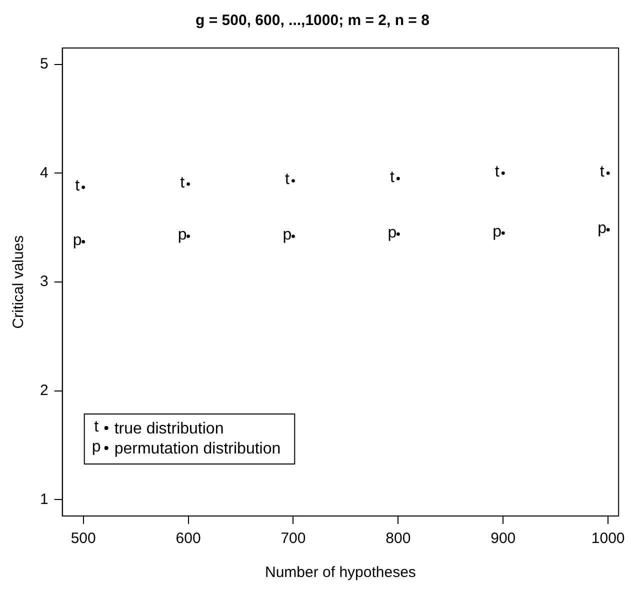 The width and height of the screenshot is (631, 596). I want to click on x-tick-label: 800, so click(398, 539).